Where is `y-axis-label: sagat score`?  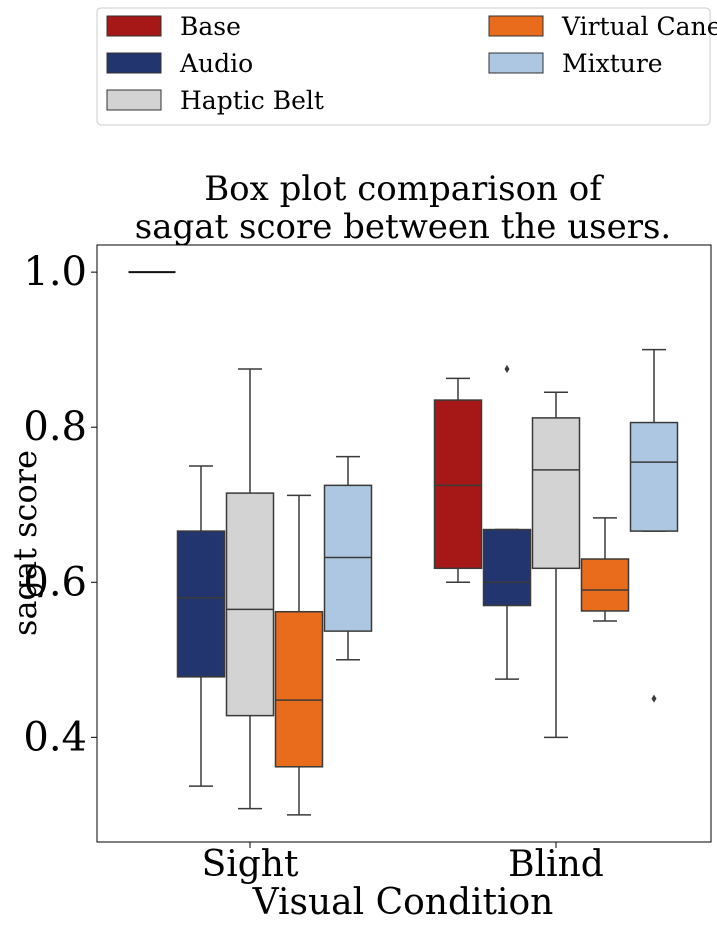 y-axis-label: sagat score is located at coordinates (25, 543).